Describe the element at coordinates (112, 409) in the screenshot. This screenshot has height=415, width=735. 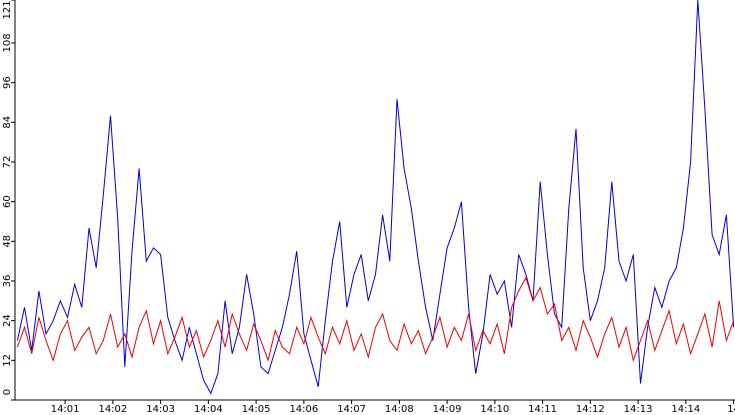
I see `x-tick-label: 14:02` at that location.